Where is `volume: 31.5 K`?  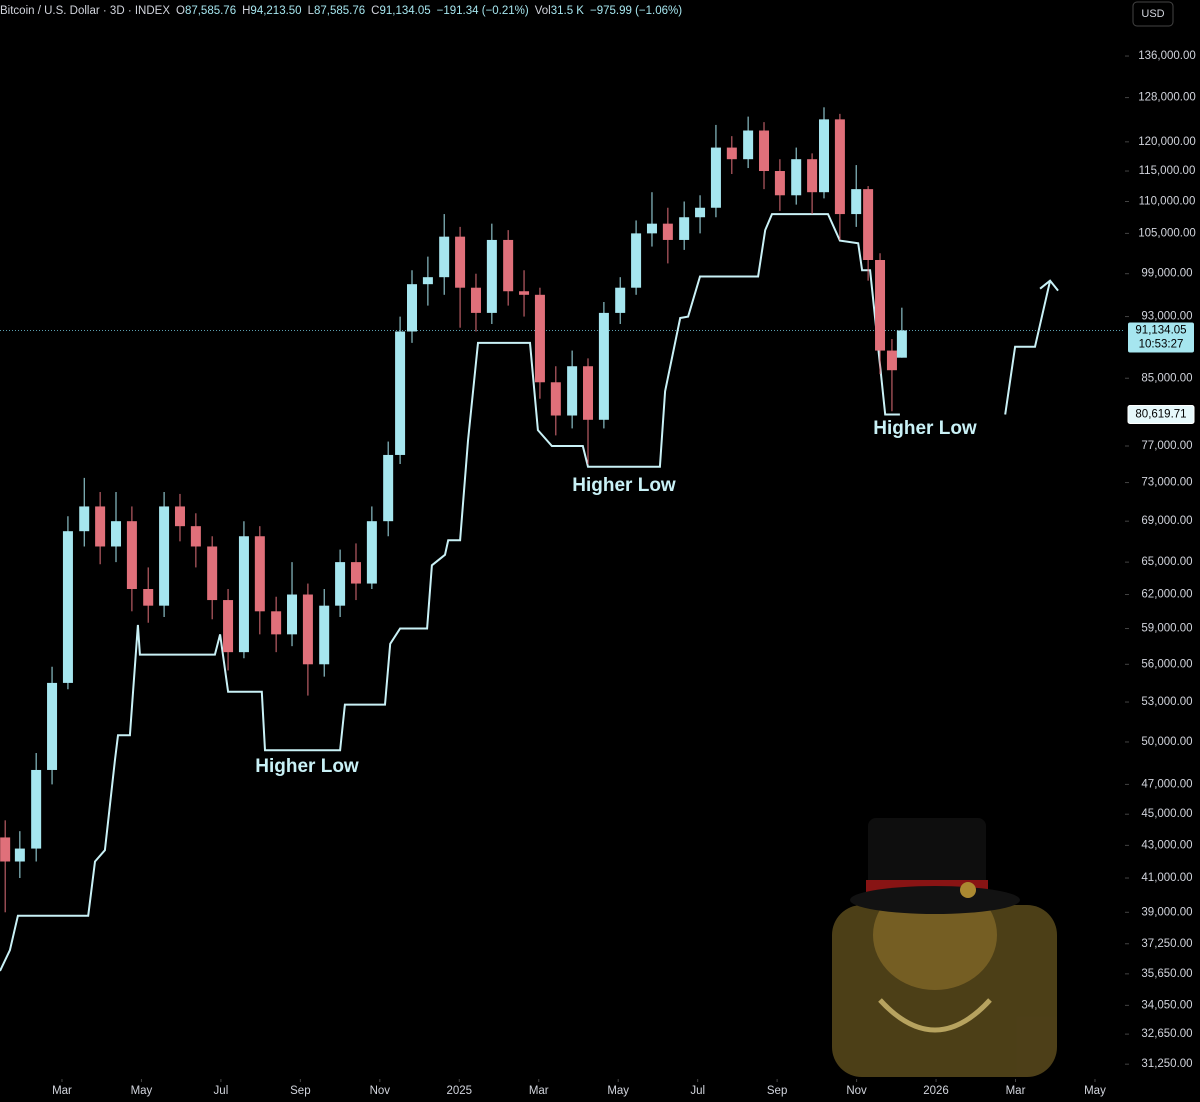
volume: 31.5 K is located at coordinates (567, 11).